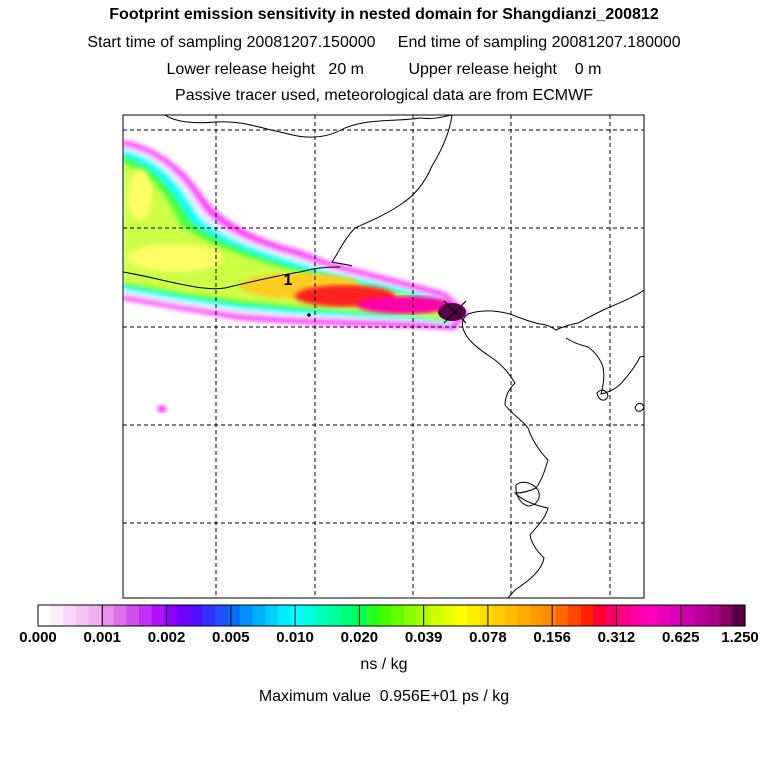 This screenshot has height=768, width=768. What do you see at coordinates (232, 278) in the screenshot?
I see `border-line` at bounding box center [232, 278].